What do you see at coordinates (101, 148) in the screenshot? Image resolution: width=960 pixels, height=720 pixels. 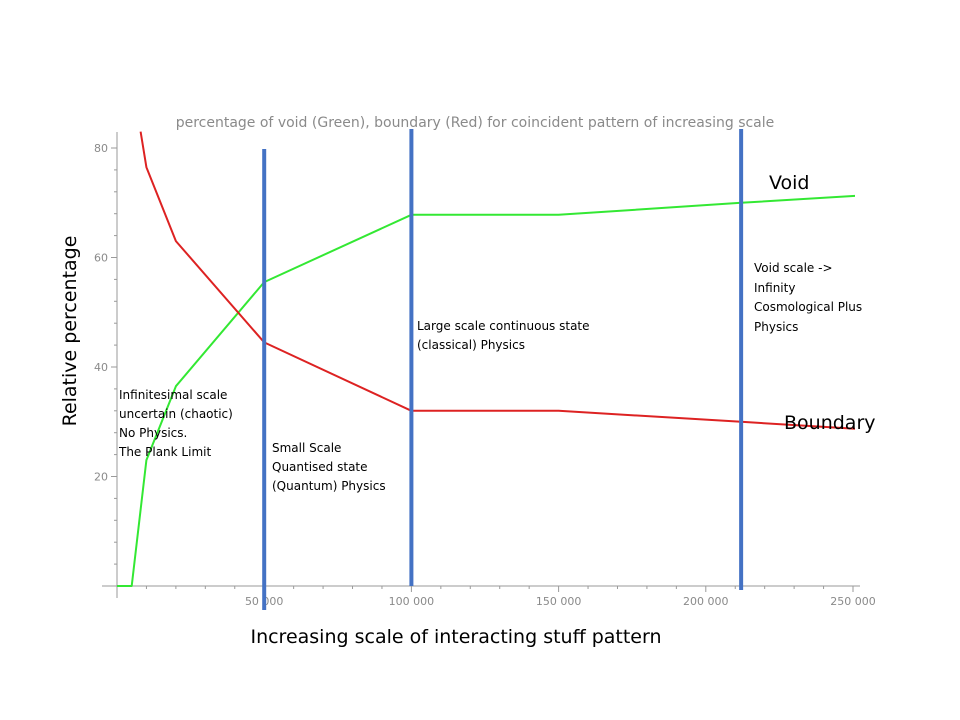 I see `y-tick-label: 80` at bounding box center [101, 148].